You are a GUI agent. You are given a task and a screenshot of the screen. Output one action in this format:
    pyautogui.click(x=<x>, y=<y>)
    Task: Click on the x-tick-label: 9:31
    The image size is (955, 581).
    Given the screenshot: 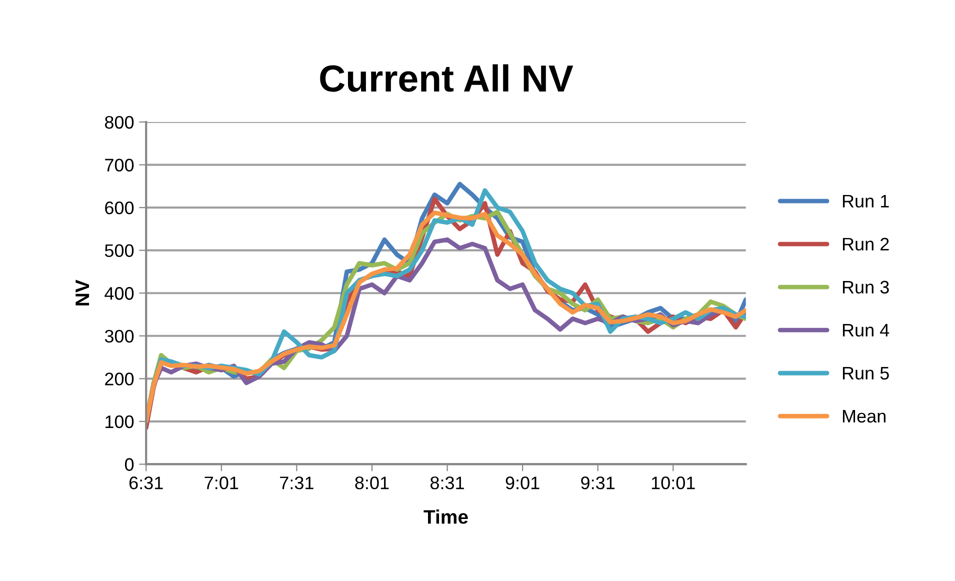 What is the action you would take?
    pyautogui.click(x=598, y=483)
    